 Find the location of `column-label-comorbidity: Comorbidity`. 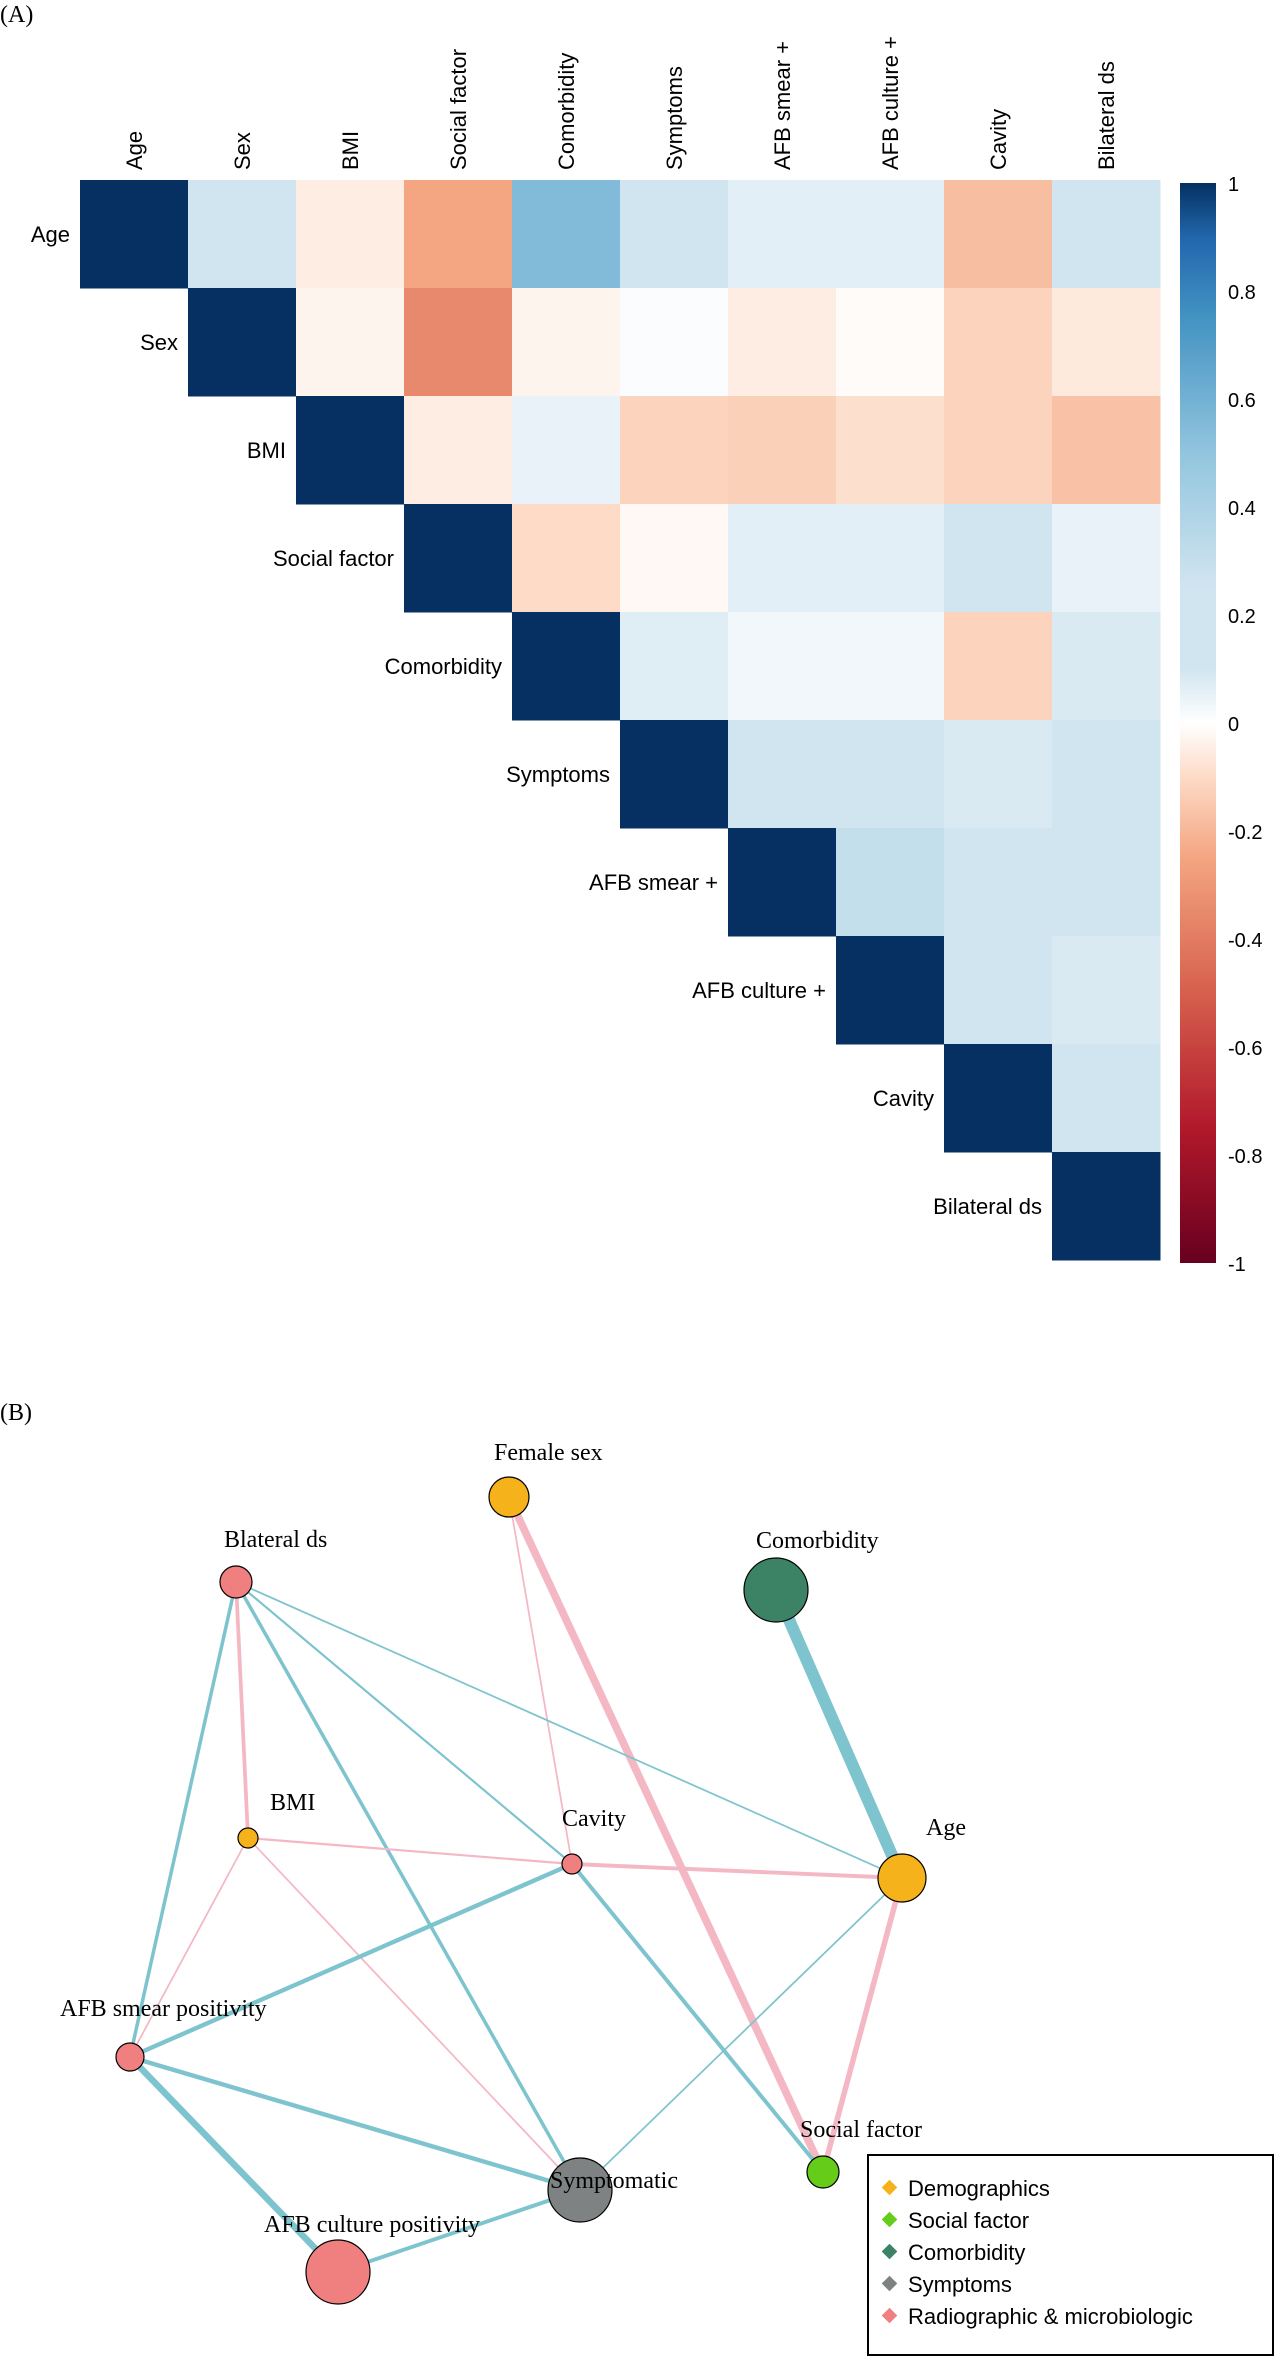

column-label-comorbidity: Comorbidity is located at coordinates (566, 111).